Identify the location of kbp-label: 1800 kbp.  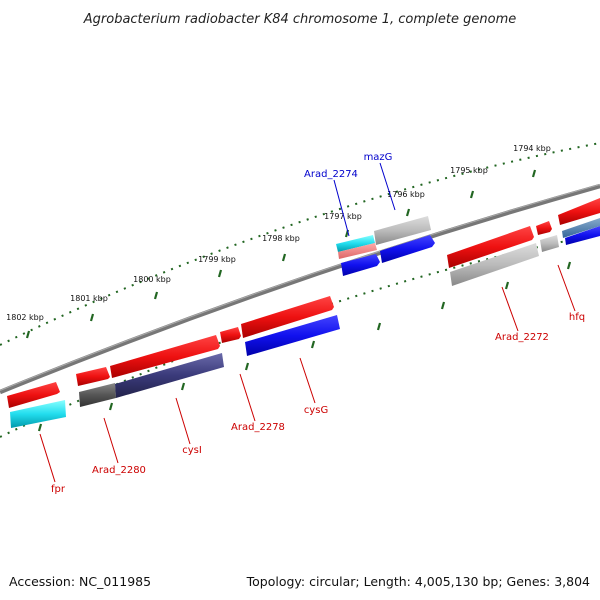
(152, 279).